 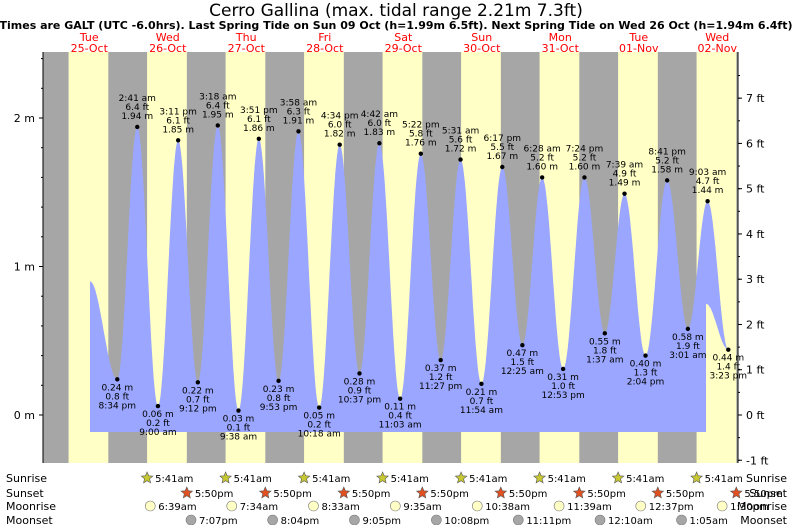 What do you see at coordinates (168, 48) in the screenshot?
I see `day-date: 26-Oct` at bounding box center [168, 48].